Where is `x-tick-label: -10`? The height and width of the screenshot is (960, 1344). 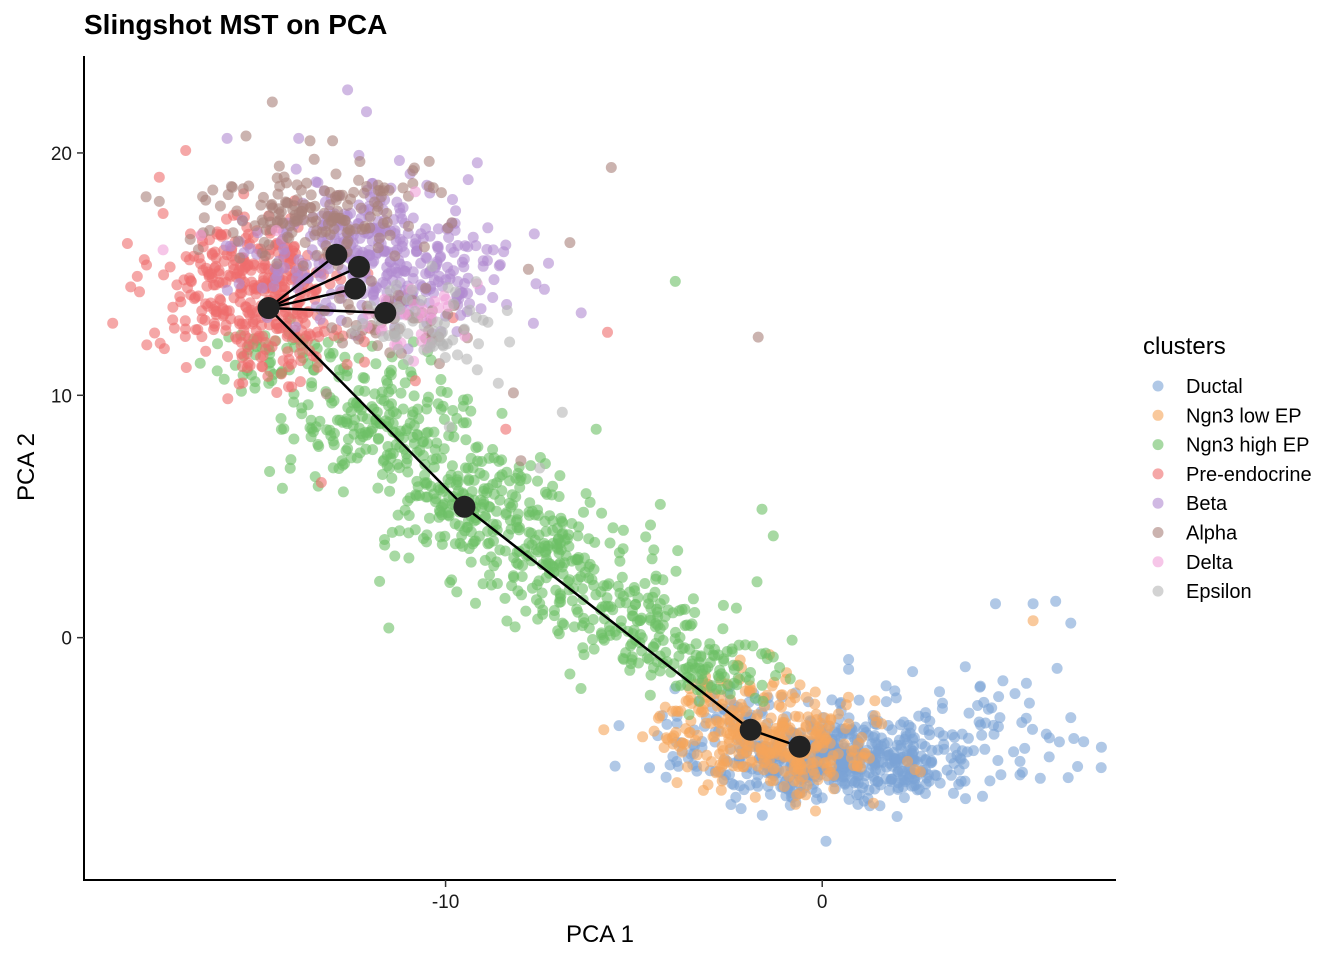 x-tick-label: -10 is located at coordinates (445, 902).